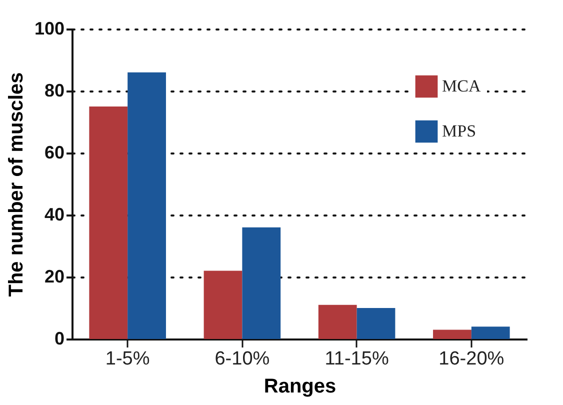  What do you see at coordinates (49, 28) in the screenshot?
I see `y-tick-label: 100` at bounding box center [49, 28].